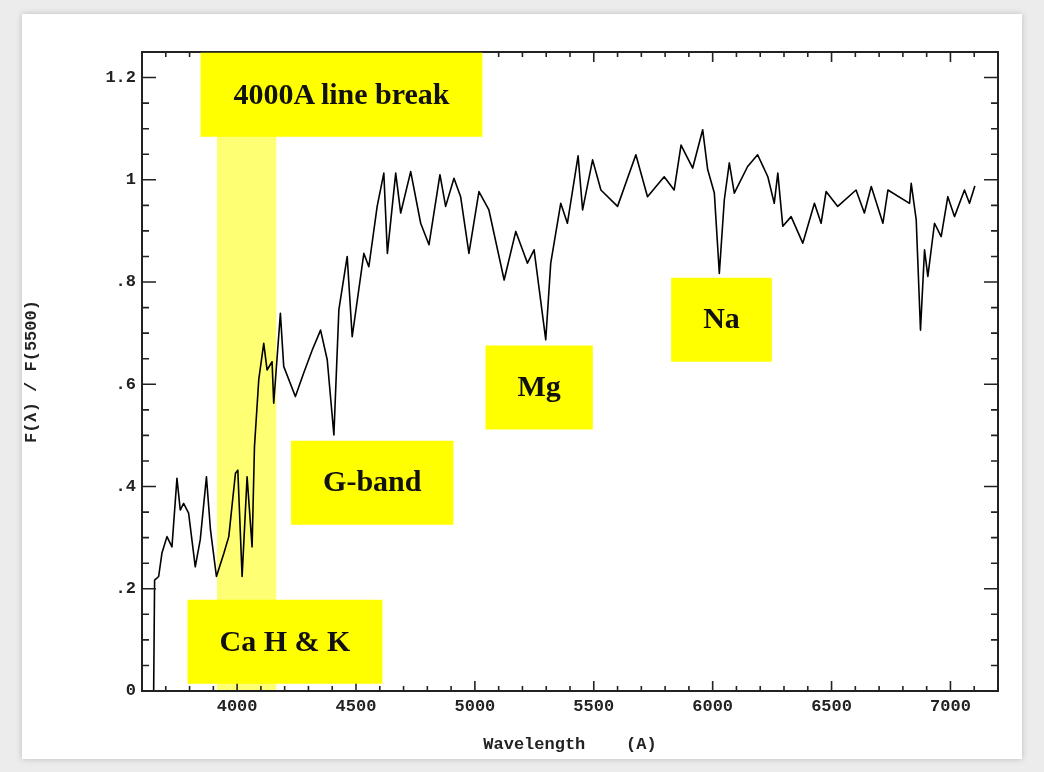  What do you see at coordinates (120, 77) in the screenshot?
I see `y-tick-label: 1.2` at bounding box center [120, 77].